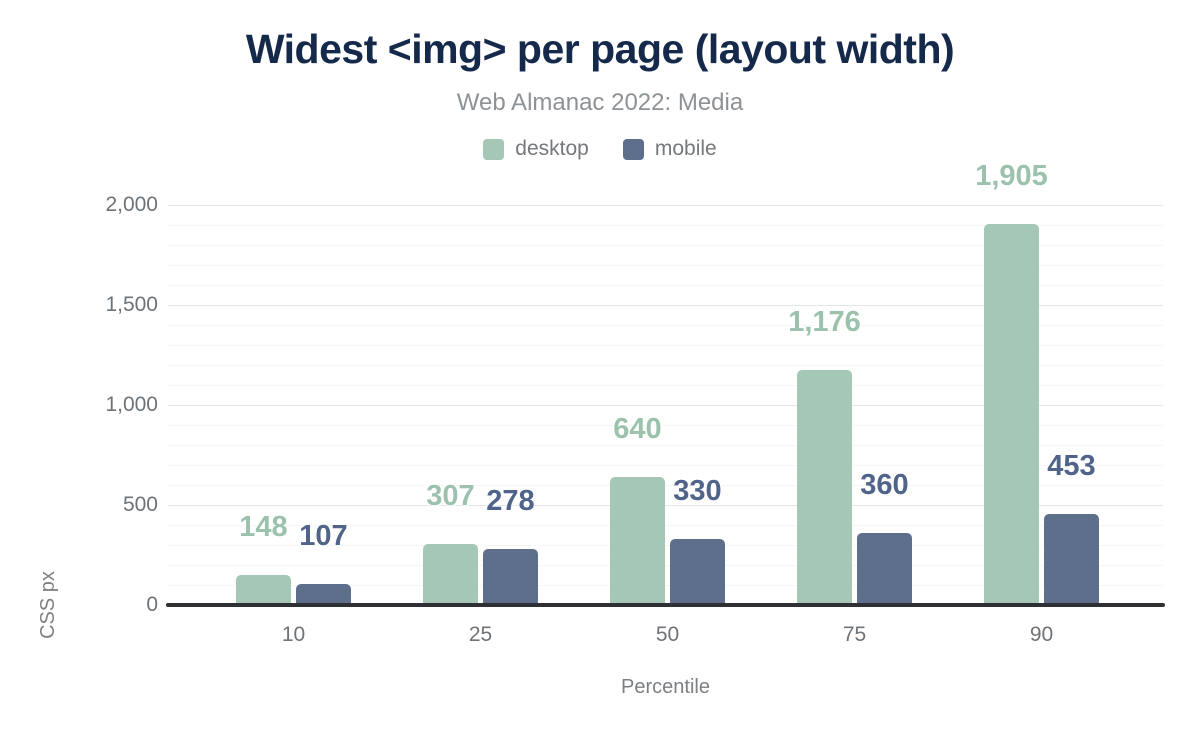  What do you see at coordinates (1041, 404) in the screenshot?
I see `bar-group-90: 1,905 453 90` at bounding box center [1041, 404].